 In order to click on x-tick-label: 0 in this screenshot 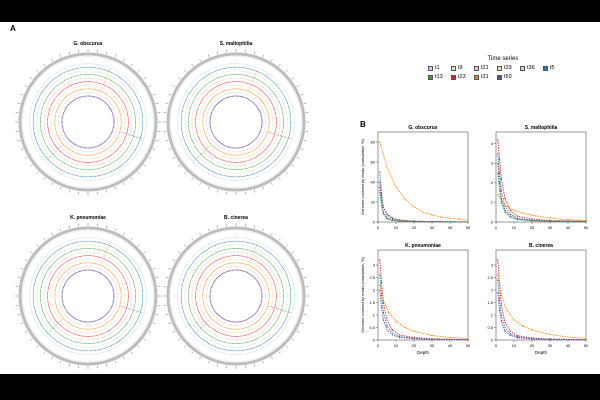, I will do `click(496, 345)`.